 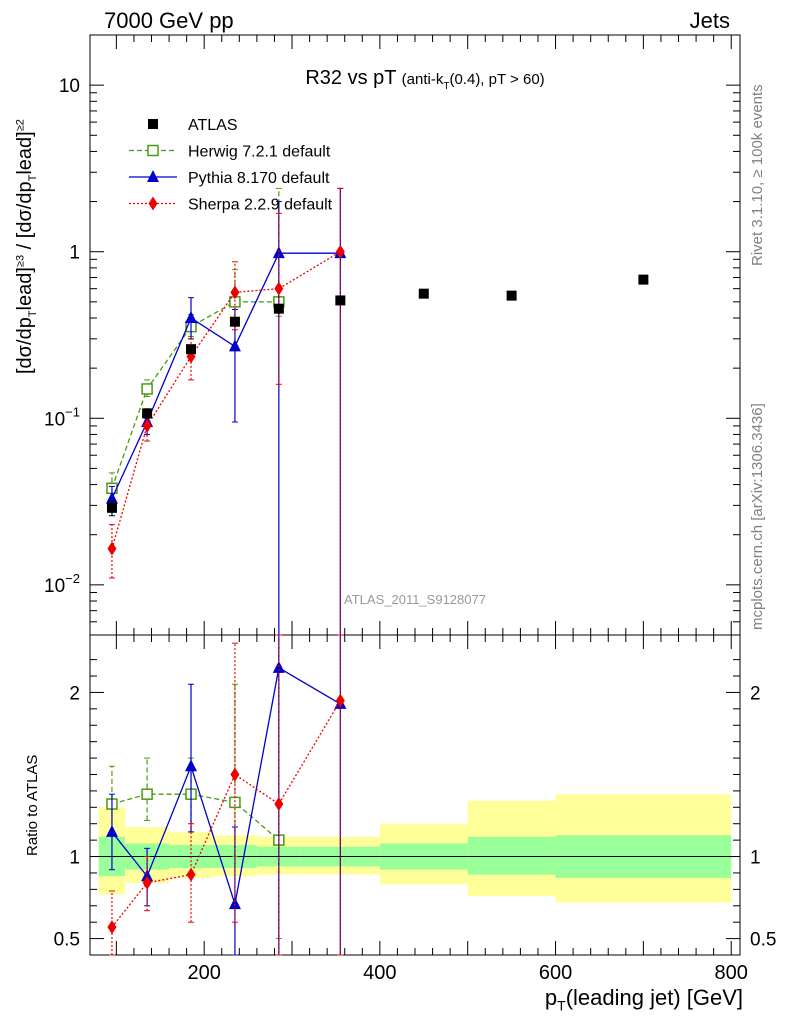 What do you see at coordinates (62, 584) in the screenshot?
I see `main-y-tick-label: 10⁻²` at bounding box center [62, 584].